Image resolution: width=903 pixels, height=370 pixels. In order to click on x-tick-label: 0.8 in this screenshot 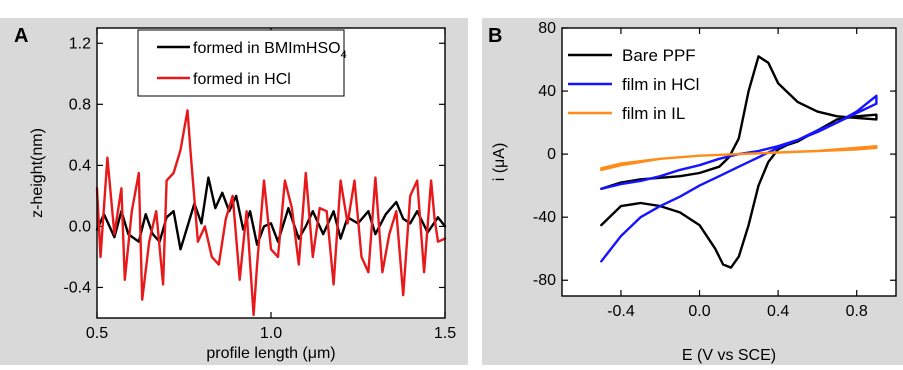, I will do `click(857, 311)`.